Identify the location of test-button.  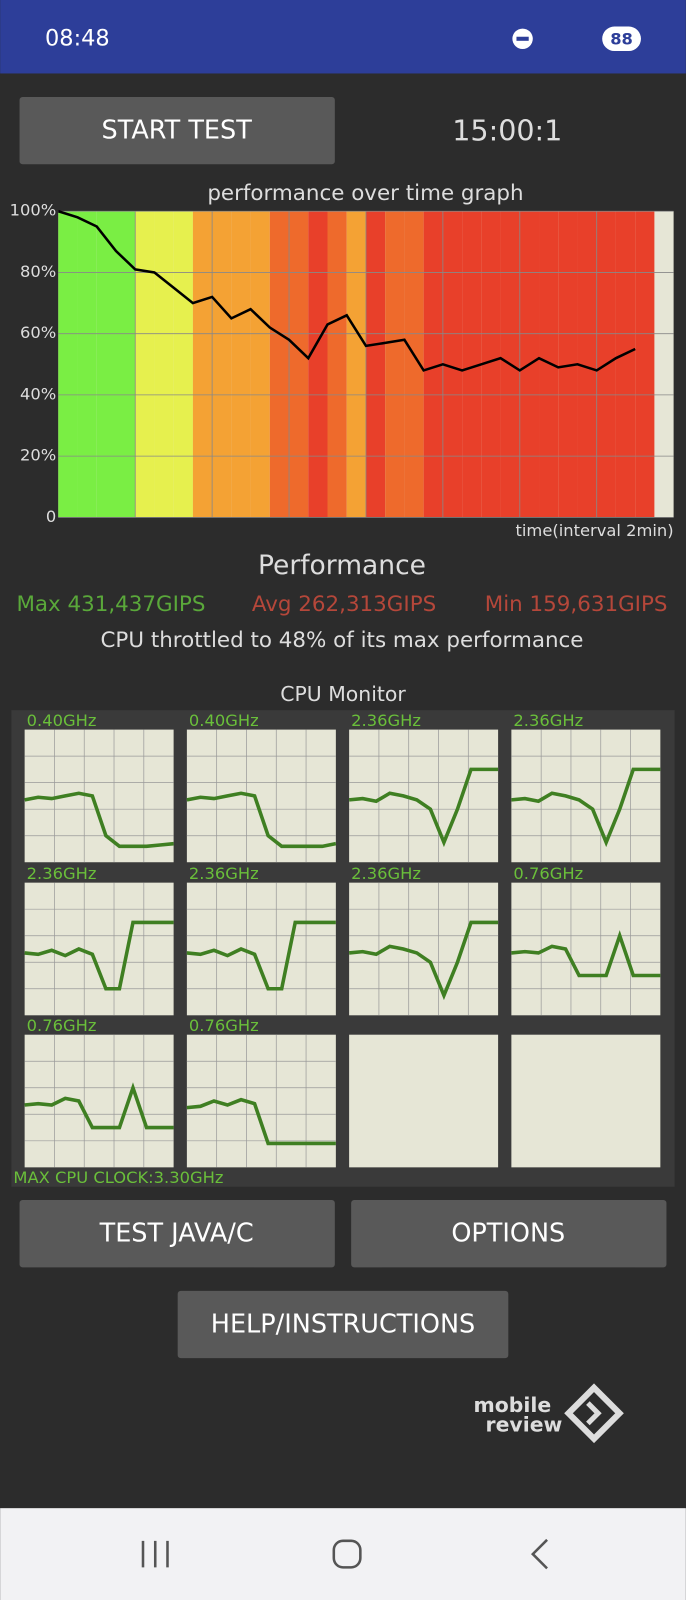
(177, 1234).